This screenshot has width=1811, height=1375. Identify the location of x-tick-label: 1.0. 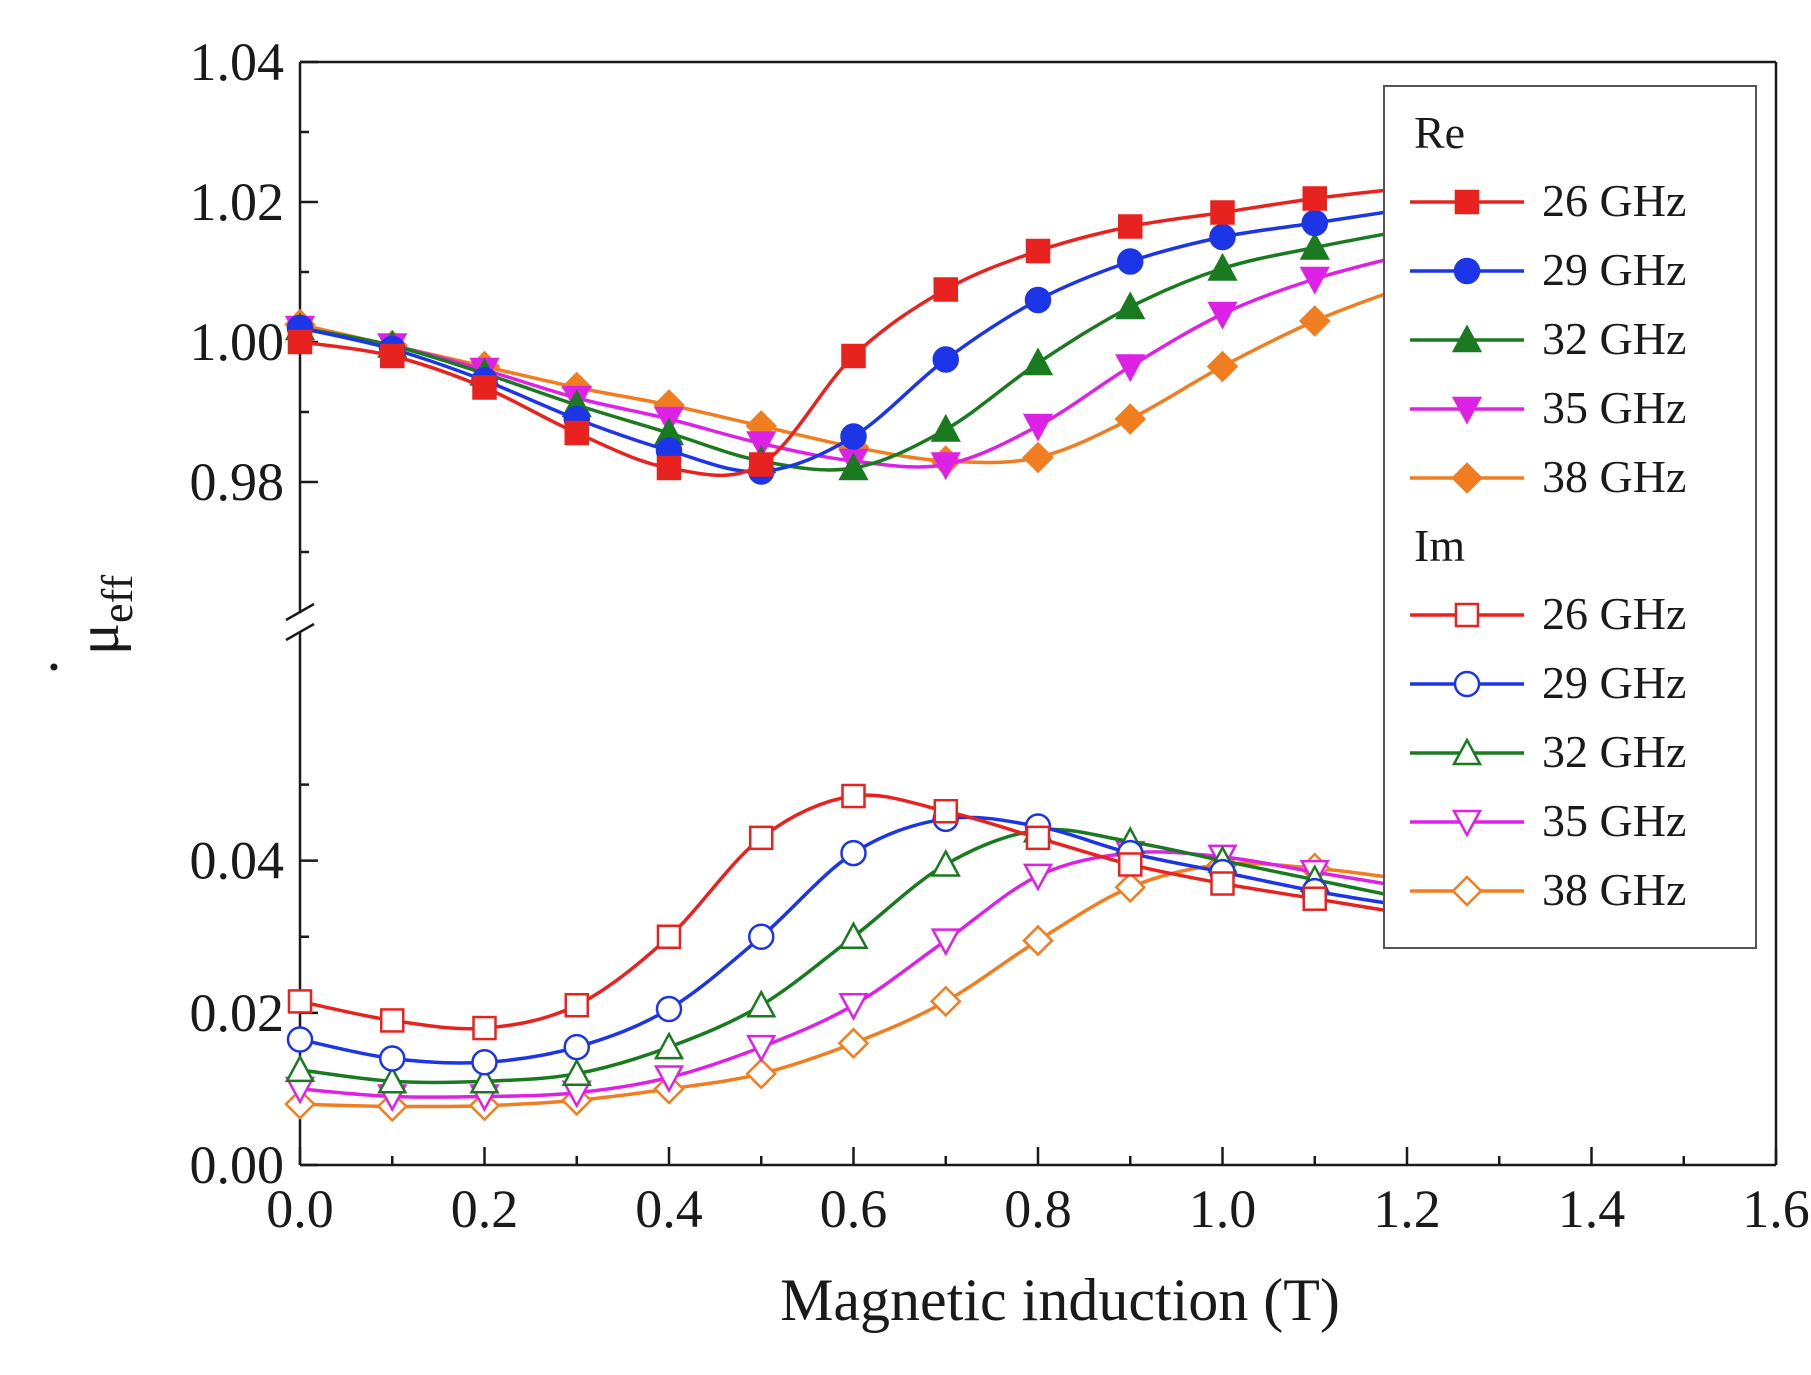
(1223, 1209).